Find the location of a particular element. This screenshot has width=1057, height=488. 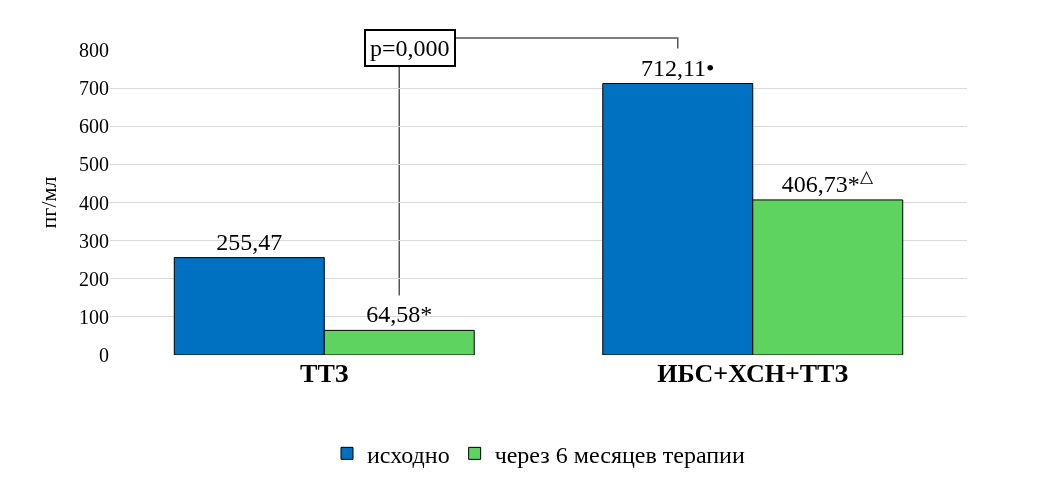

x-tick-label: ИБС+ХСН+ТТЗ is located at coordinates (753, 373).